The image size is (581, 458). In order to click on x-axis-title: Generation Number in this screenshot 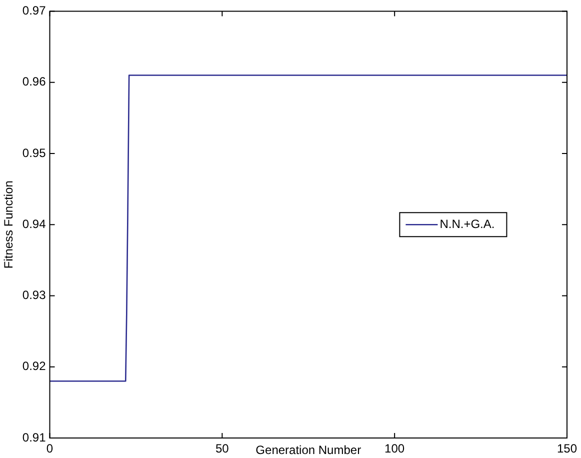, I will do `click(309, 450)`.